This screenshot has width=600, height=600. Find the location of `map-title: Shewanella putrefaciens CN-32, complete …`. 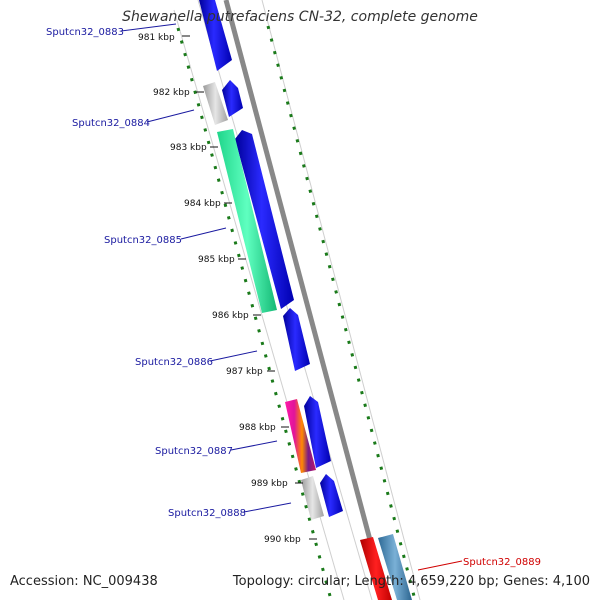

map-title: Shewanella putrefaciens CN-32, complete … is located at coordinates (300, 17).